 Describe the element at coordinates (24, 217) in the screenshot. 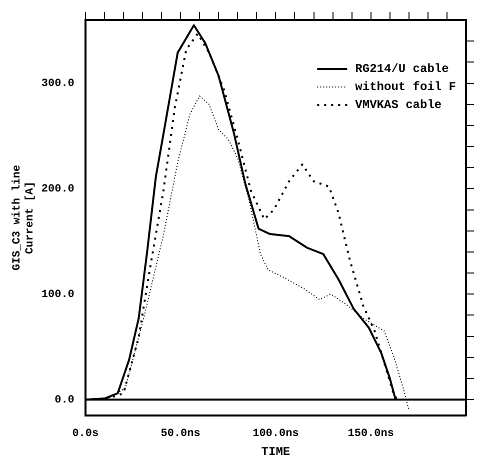

I see `y-axis-title: GIS_C3 with line Current [A]` at that location.